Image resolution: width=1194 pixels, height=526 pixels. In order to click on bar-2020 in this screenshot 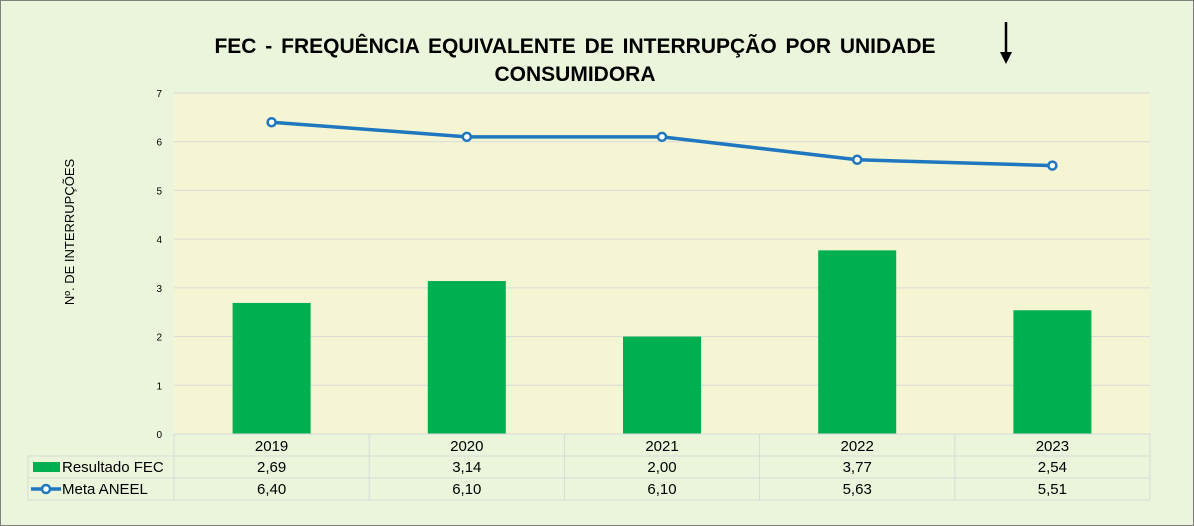, I will do `click(466, 357)`.